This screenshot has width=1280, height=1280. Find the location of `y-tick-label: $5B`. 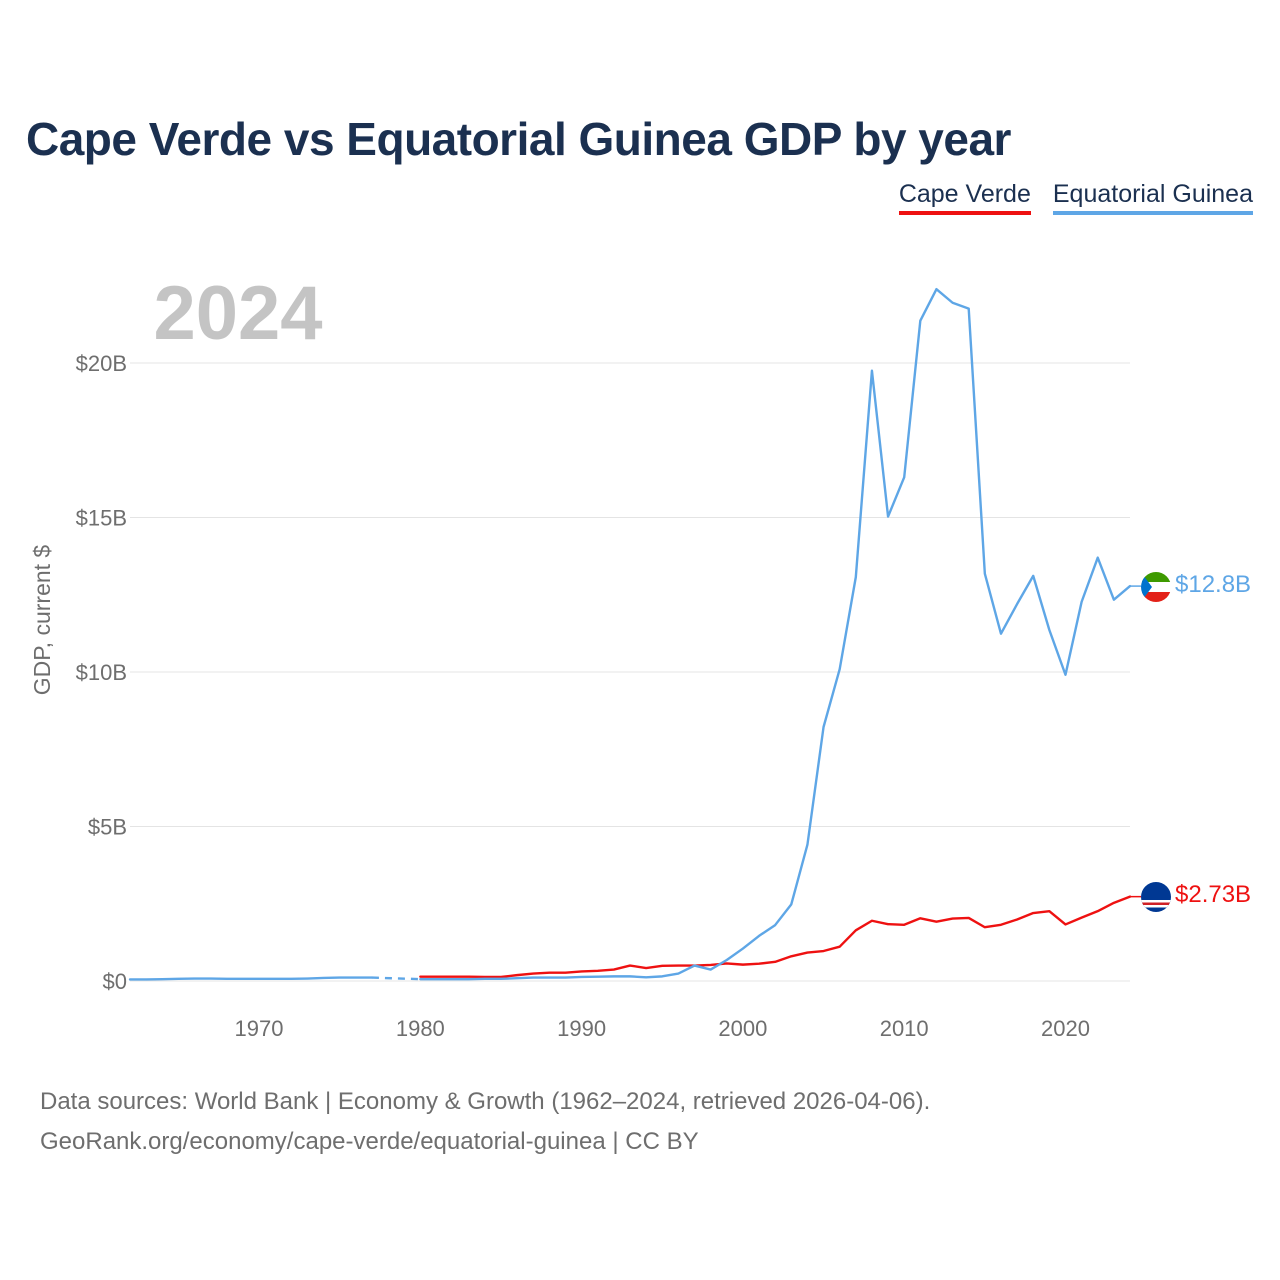

y-tick-label: $5B is located at coordinates (107, 827).